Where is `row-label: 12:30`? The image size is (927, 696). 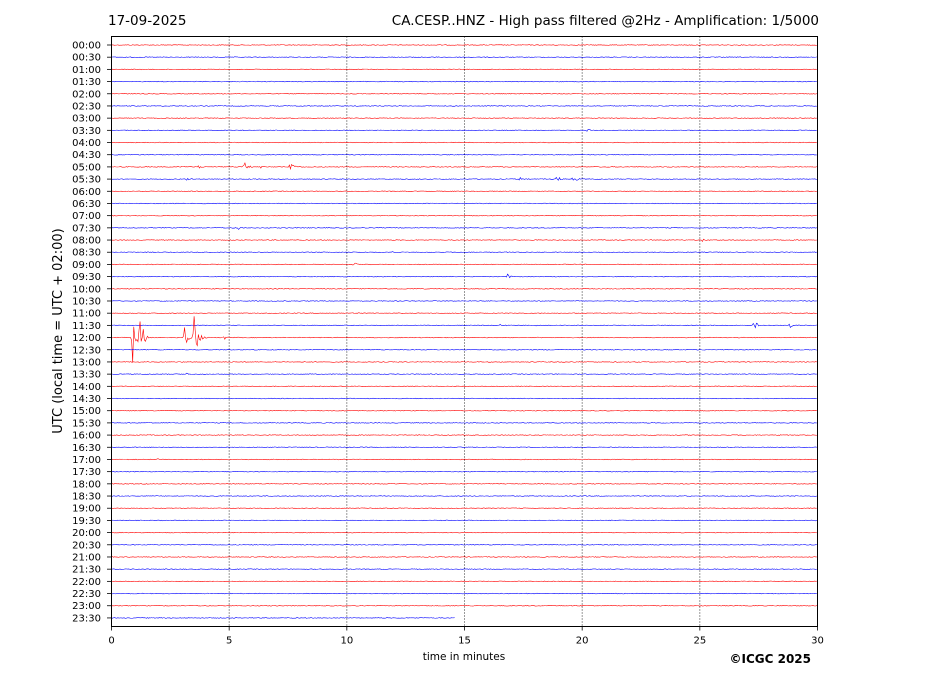
row-label: 12:30 is located at coordinates (86, 350).